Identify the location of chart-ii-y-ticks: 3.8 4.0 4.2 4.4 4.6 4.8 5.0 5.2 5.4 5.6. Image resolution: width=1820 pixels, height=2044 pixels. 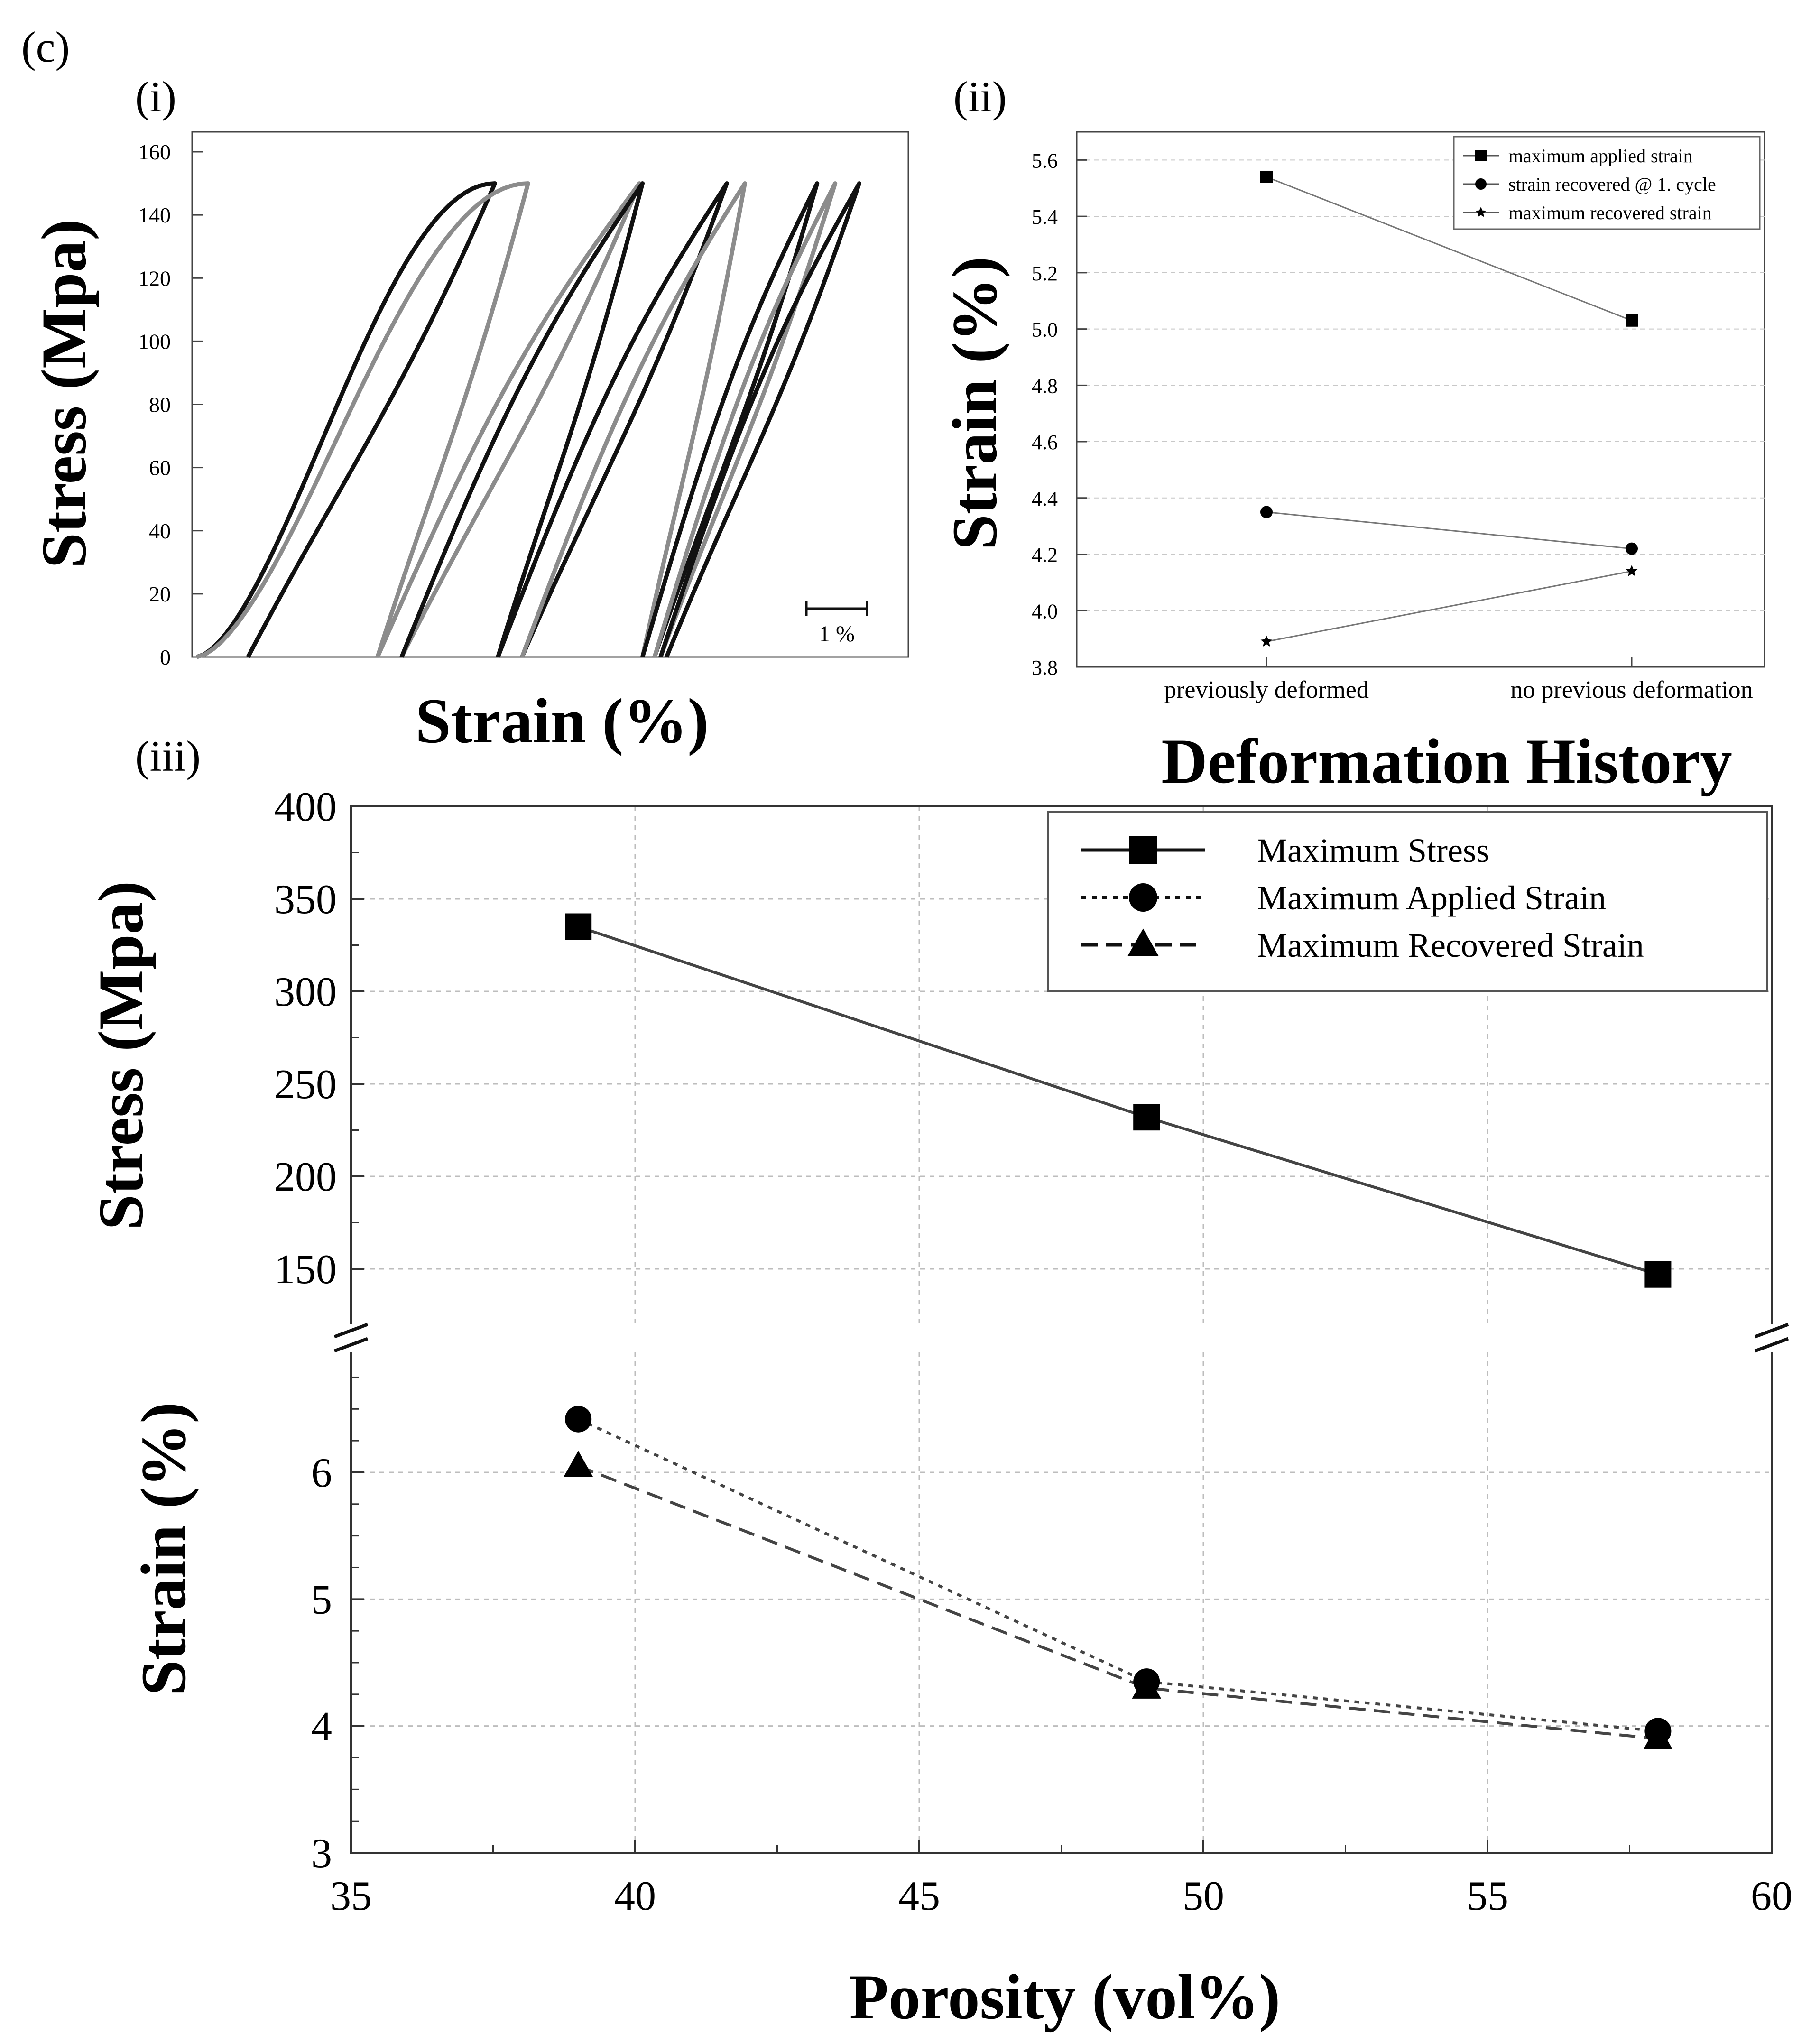
(1059, 414).